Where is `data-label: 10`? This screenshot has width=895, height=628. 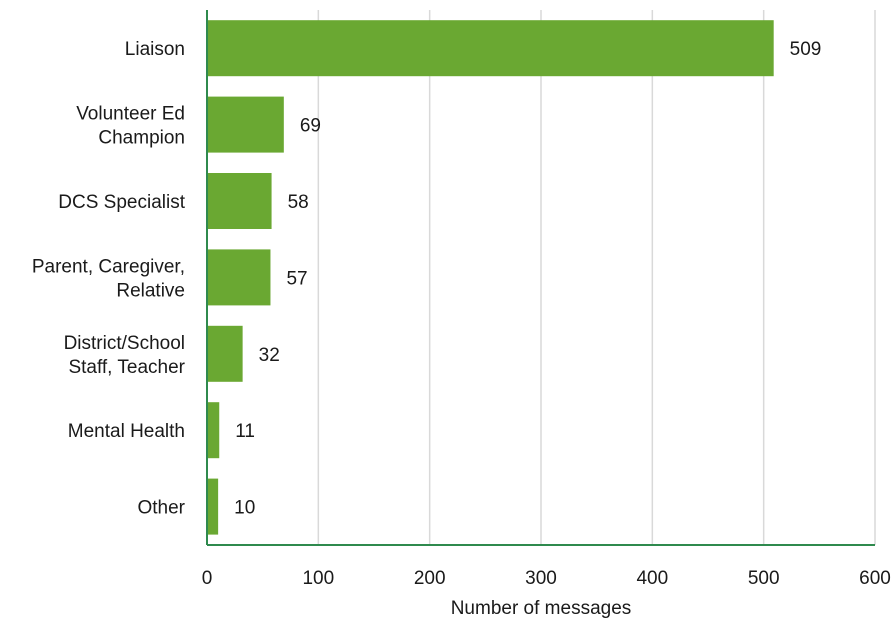
data-label: 10 is located at coordinates (244, 508).